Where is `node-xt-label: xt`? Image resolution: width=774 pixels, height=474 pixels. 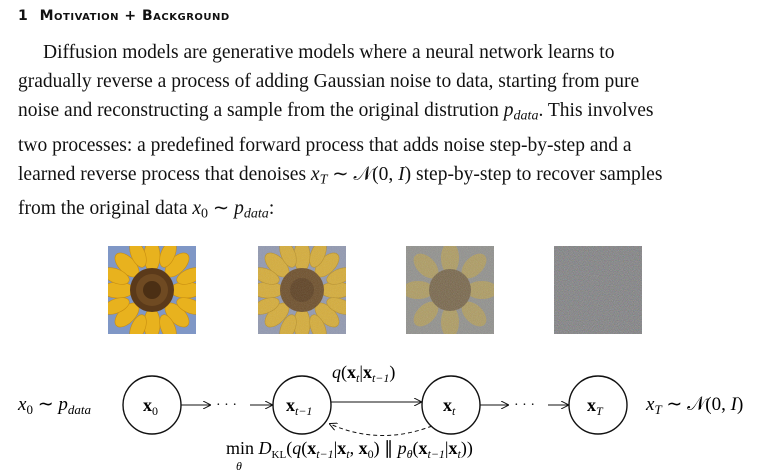 node-xt-label: xt is located at coordinates (449, 406).